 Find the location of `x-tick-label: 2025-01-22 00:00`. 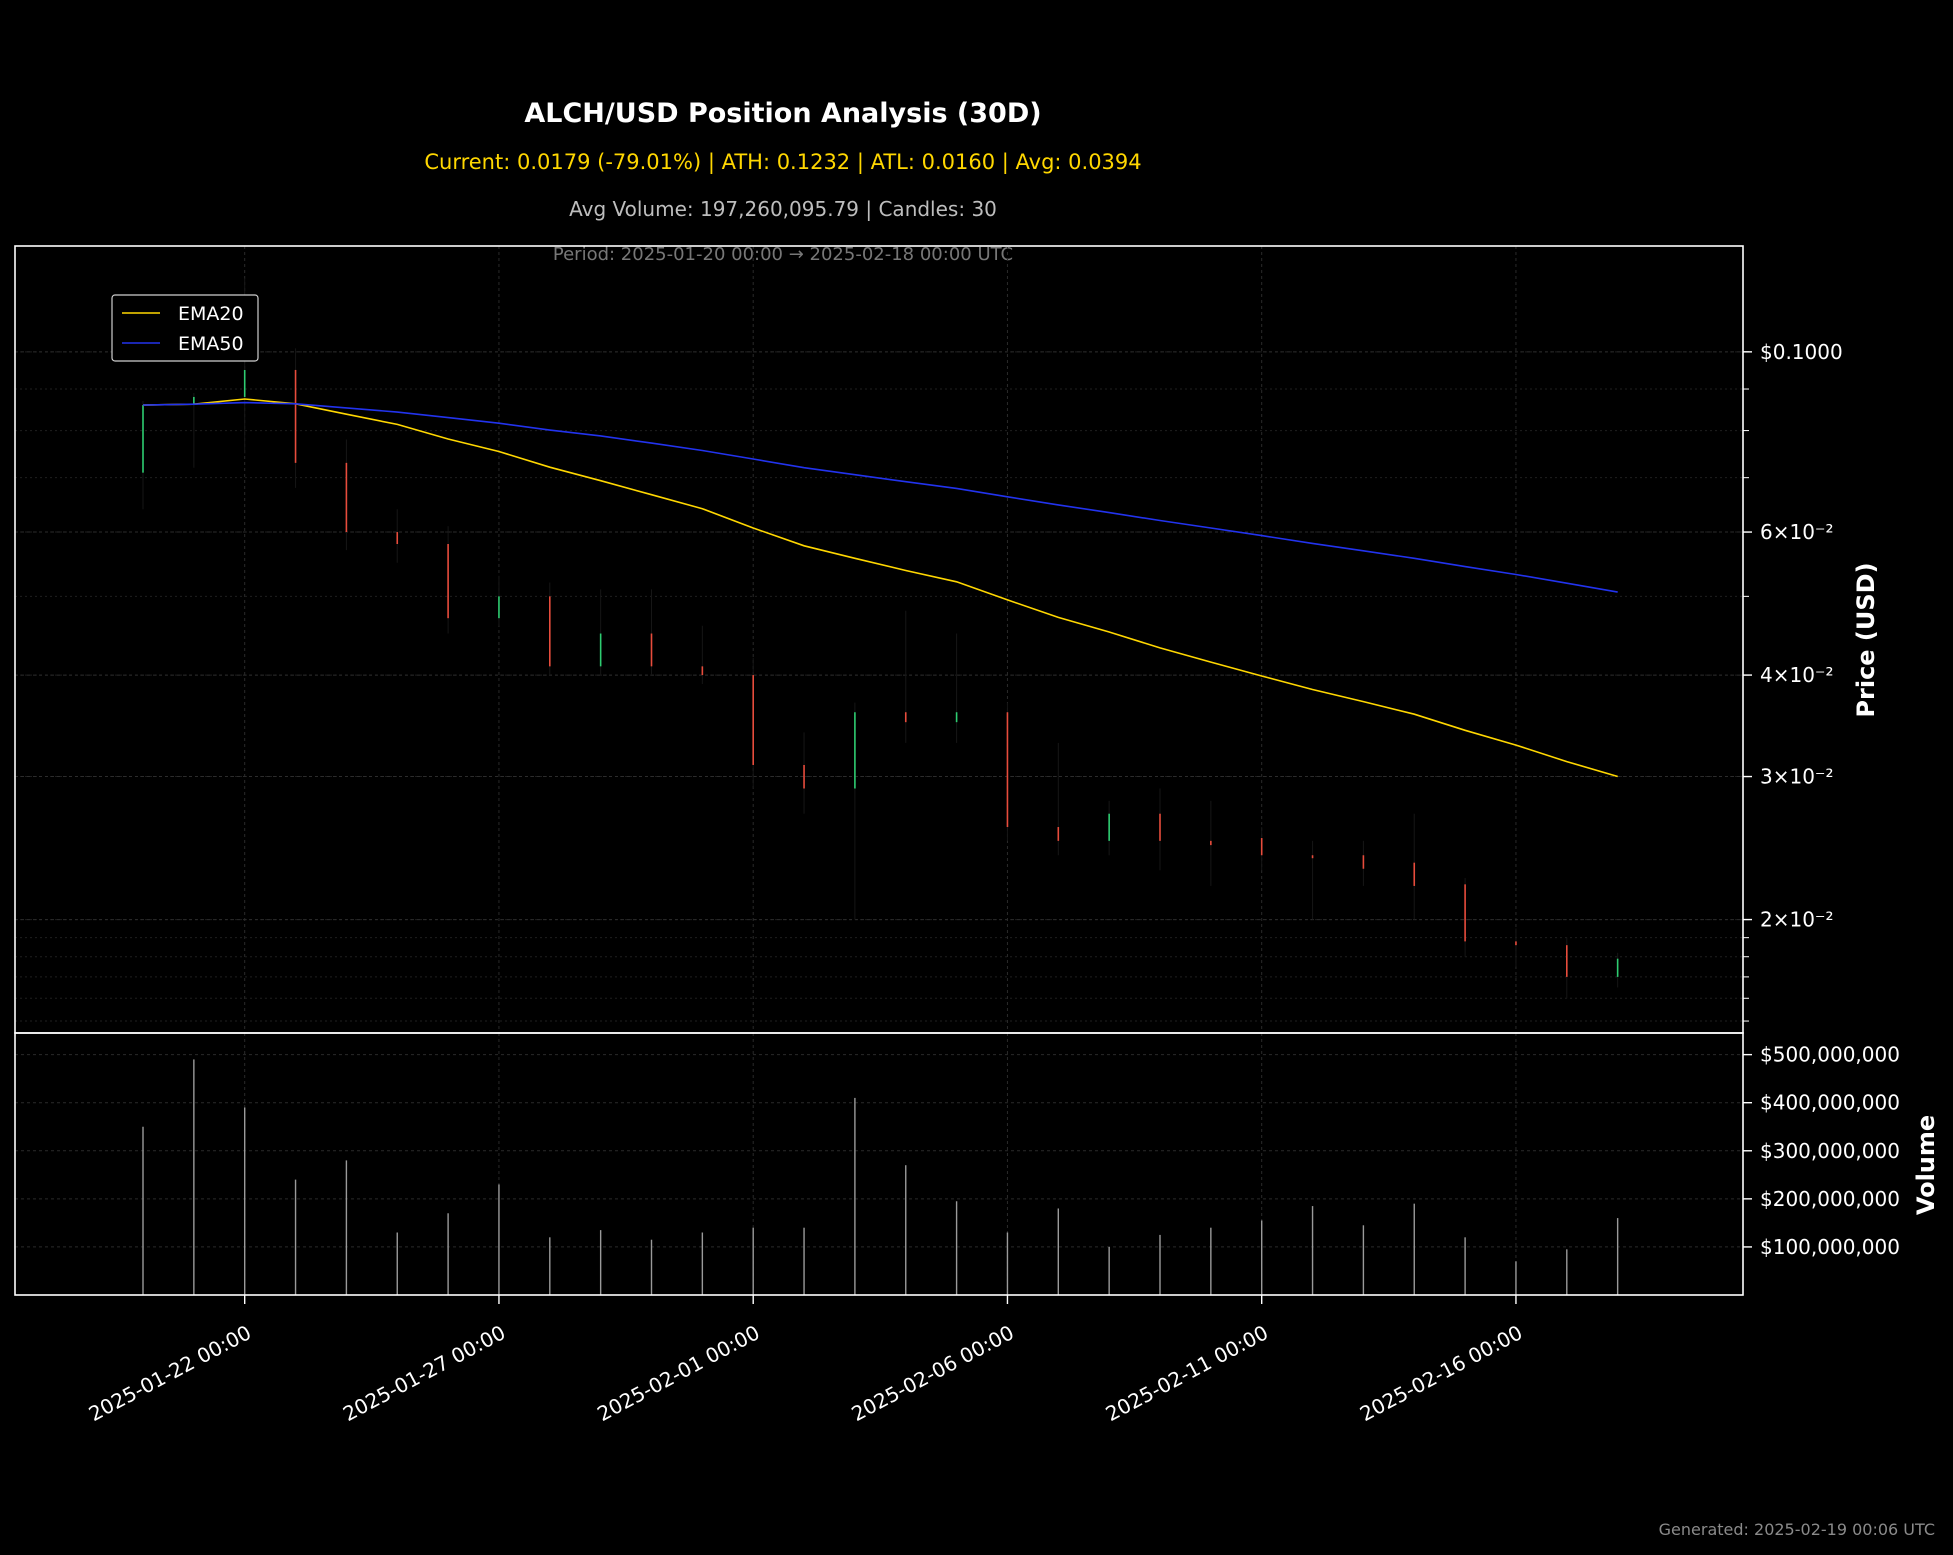

x-tick-label: 2025-01-22 00:00 is located at coordinates (170, 1373).